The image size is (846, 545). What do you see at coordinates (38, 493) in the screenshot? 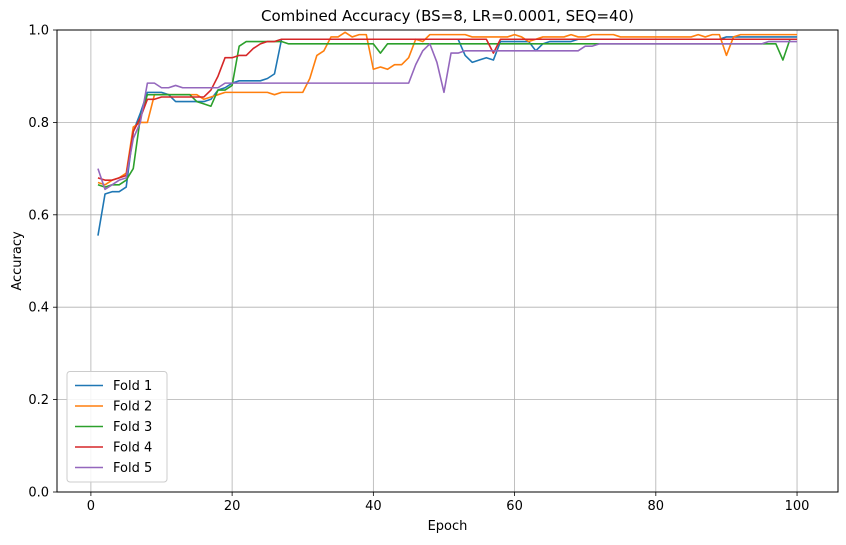
I see `y-tick-label-0: 0.0` at bounding box center [38, 493].